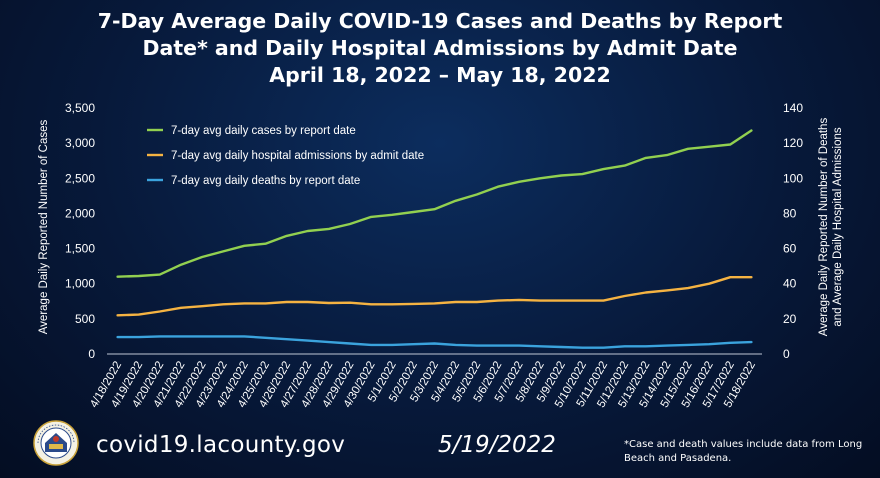 This screenshot has height=478, width=880. Describe the element at coordinates (44, 226) in the screenshot. I see `y-left-axis-label: Average Daily Reported Number of Cases` at that location.